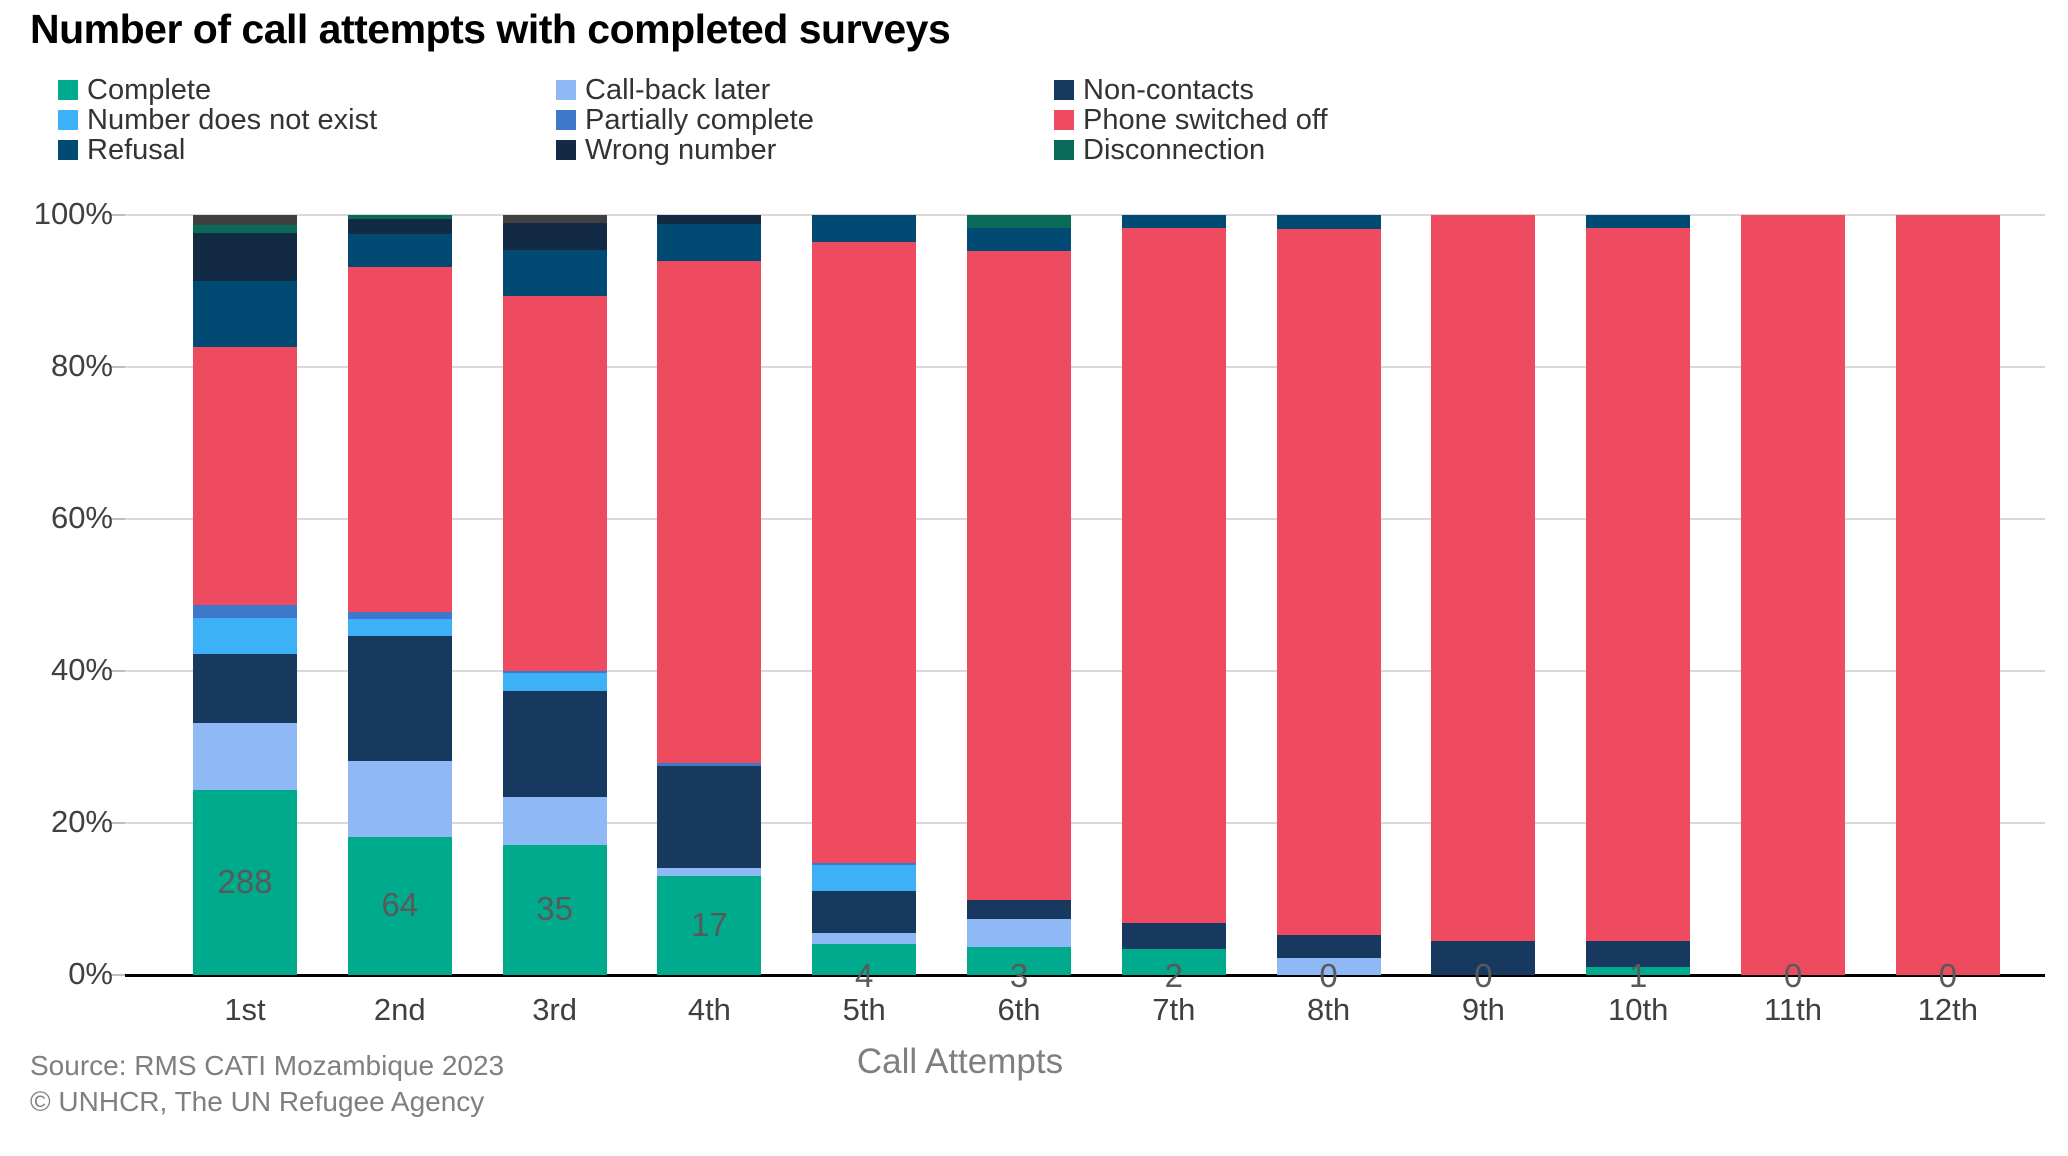 Image resolution: width=2068 pixels, height=1156 pixels. What do you see at coordinates (554, 1009) in the screenshot?
I see `x-axis-label: 3rd` at bounding box center [554, 1009].